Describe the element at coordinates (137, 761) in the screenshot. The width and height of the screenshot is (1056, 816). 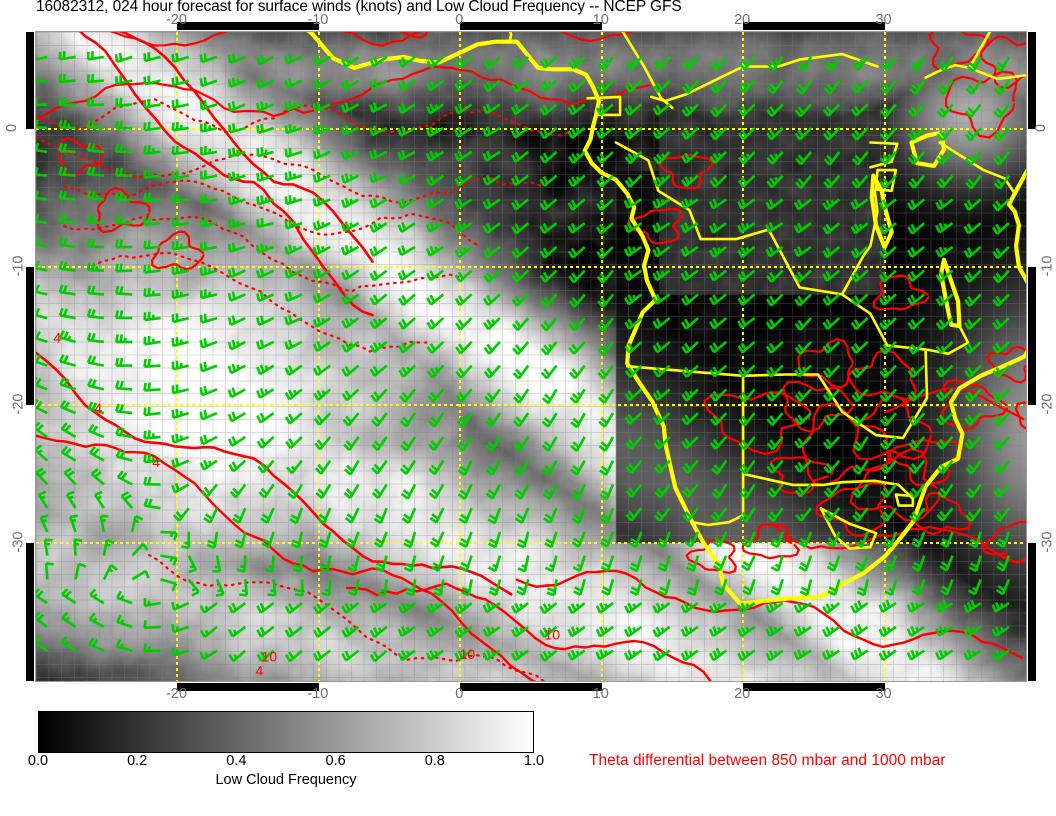
I see `colorbar-tick-0.2: 0.2` at that location.